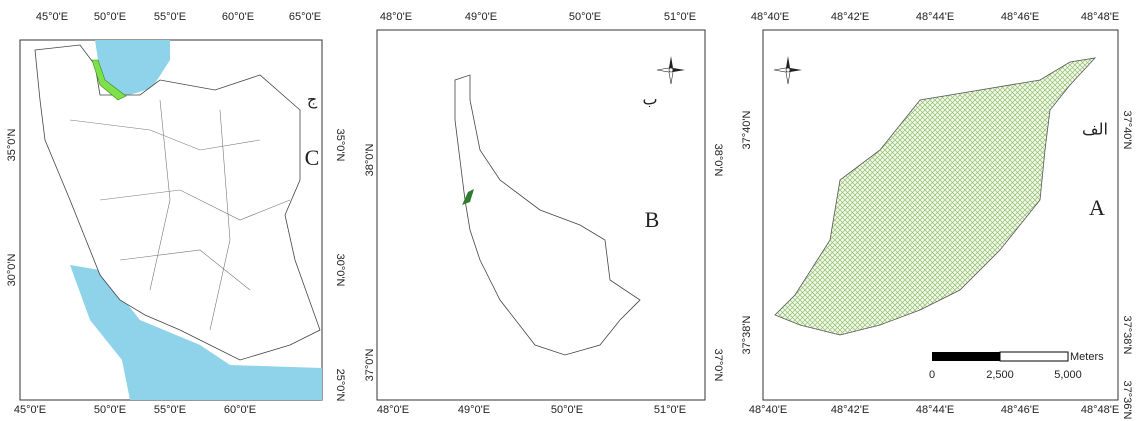 The width and height of the screenshot is (1136, 421). What do you see at coordinates (850, 17) in the screenshot?
I see `top-coord-label: 48°42'E` at bounding box center [850, 17].